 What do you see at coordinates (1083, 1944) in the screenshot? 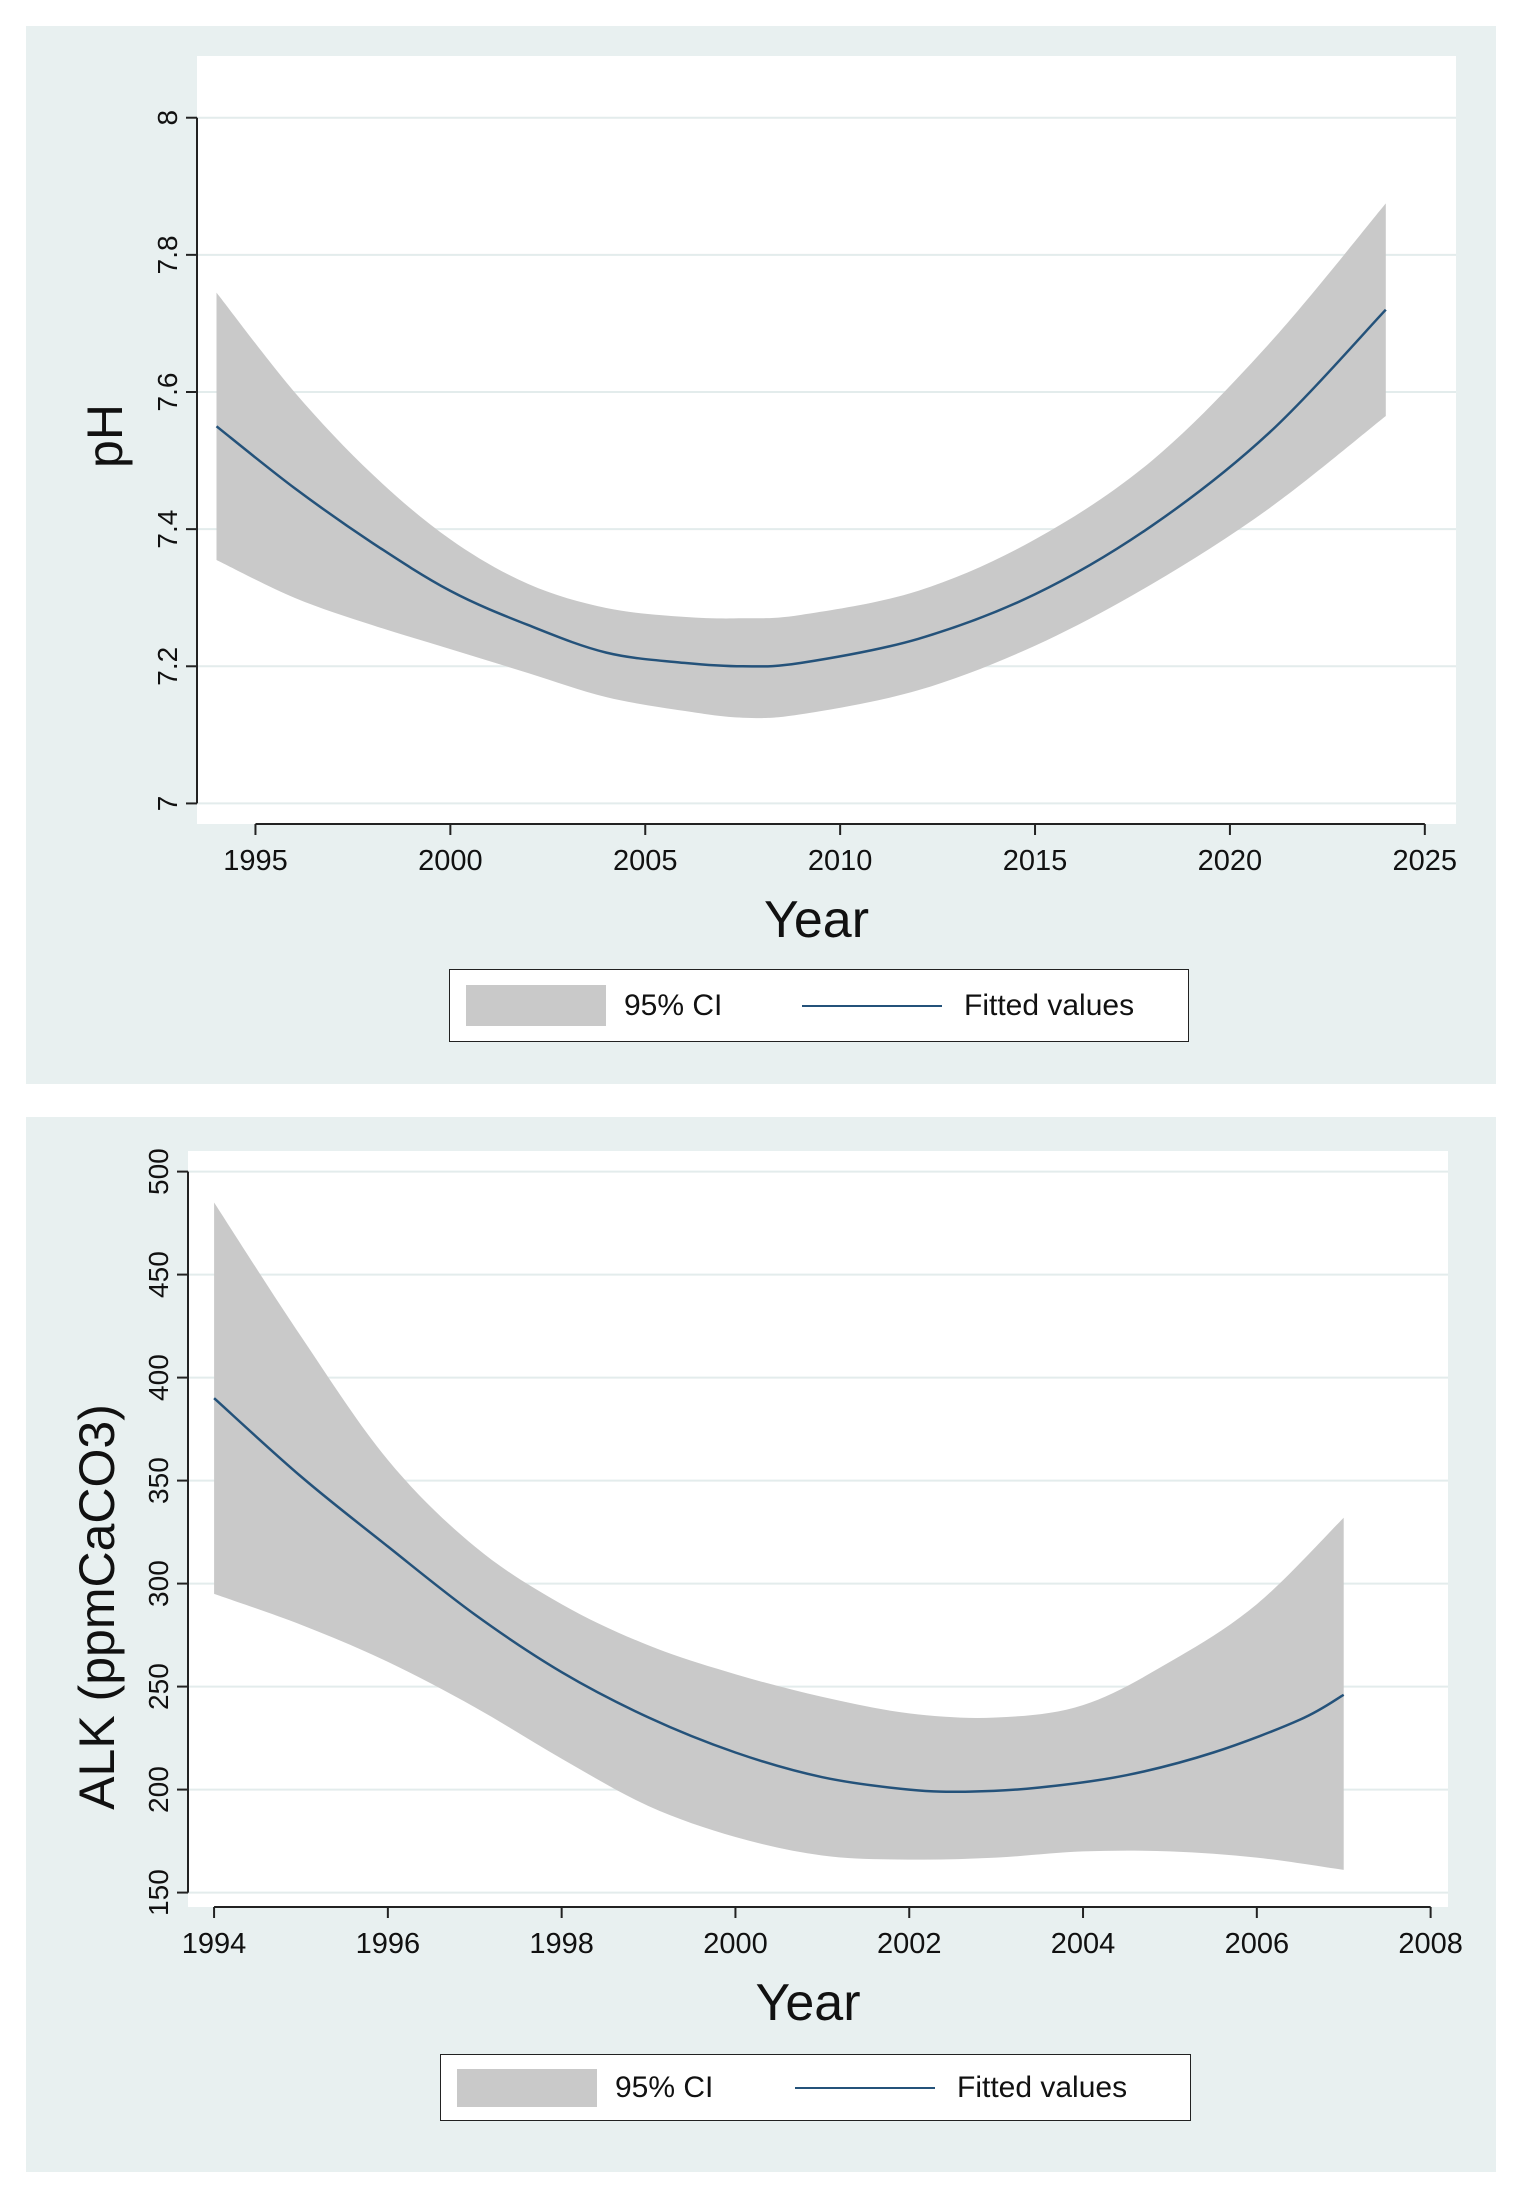
I see `x-tick-label: 2004` at bounding box center [1083, 1944].